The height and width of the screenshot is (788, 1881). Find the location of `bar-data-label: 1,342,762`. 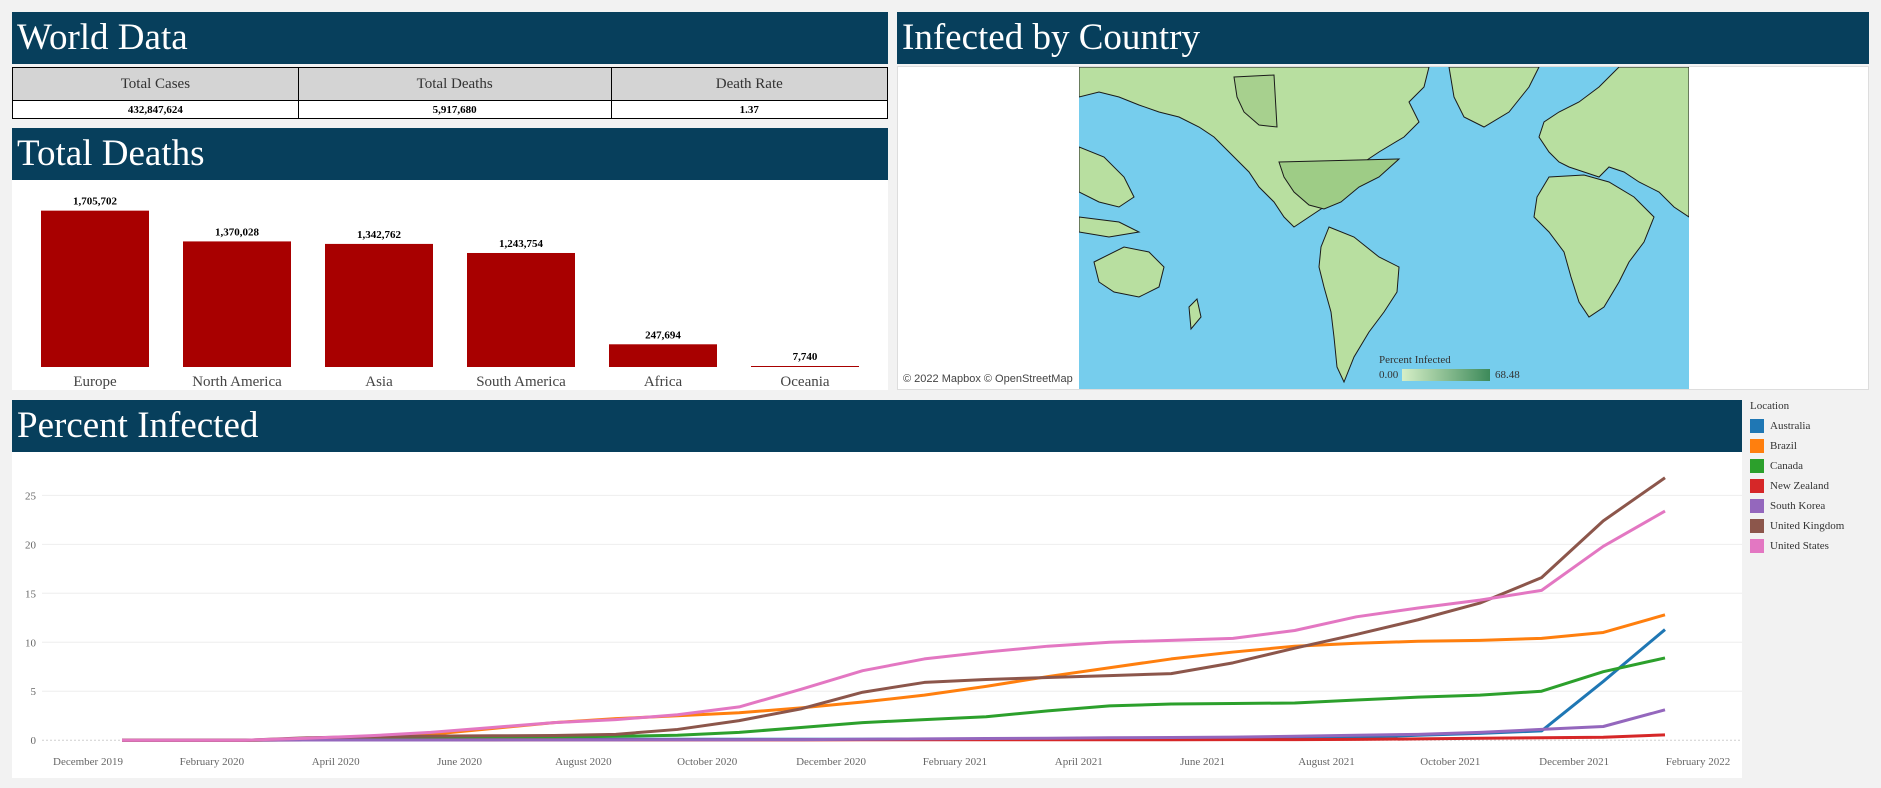

bar-data-label: 1,342,762 is located at coordinates (379, 235).